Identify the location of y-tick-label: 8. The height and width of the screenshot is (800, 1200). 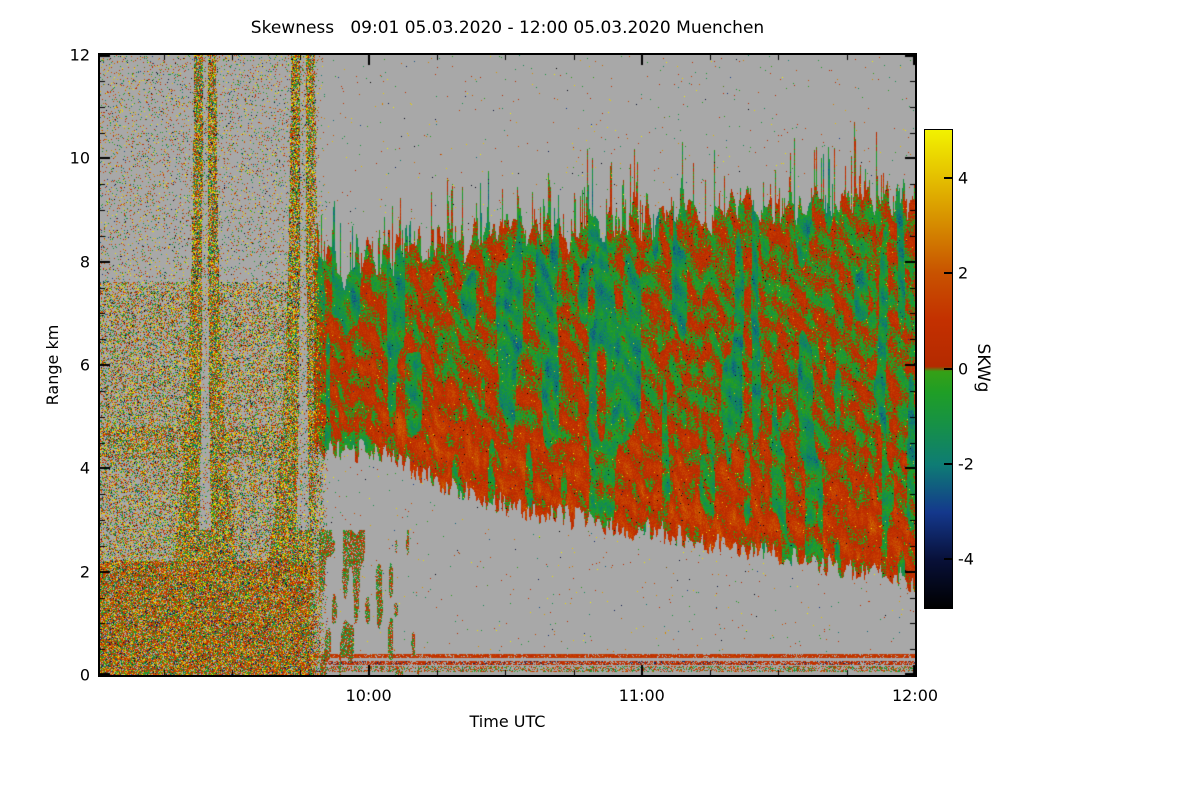
(84, 262).